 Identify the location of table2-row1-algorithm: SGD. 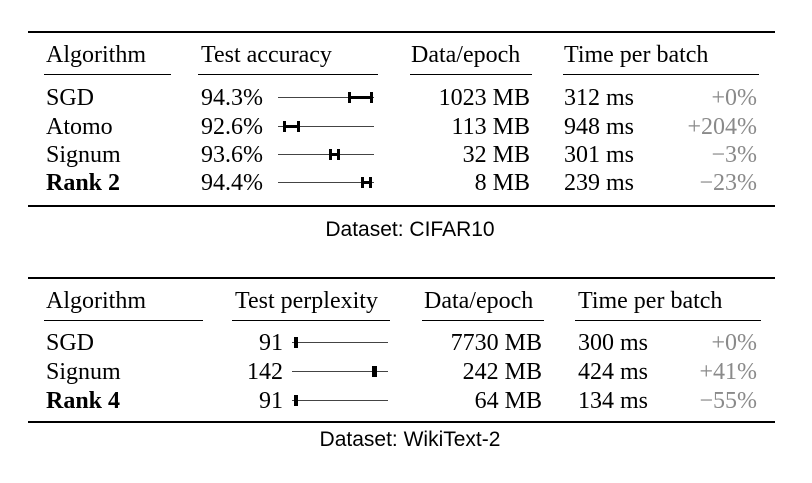
(70, 343).